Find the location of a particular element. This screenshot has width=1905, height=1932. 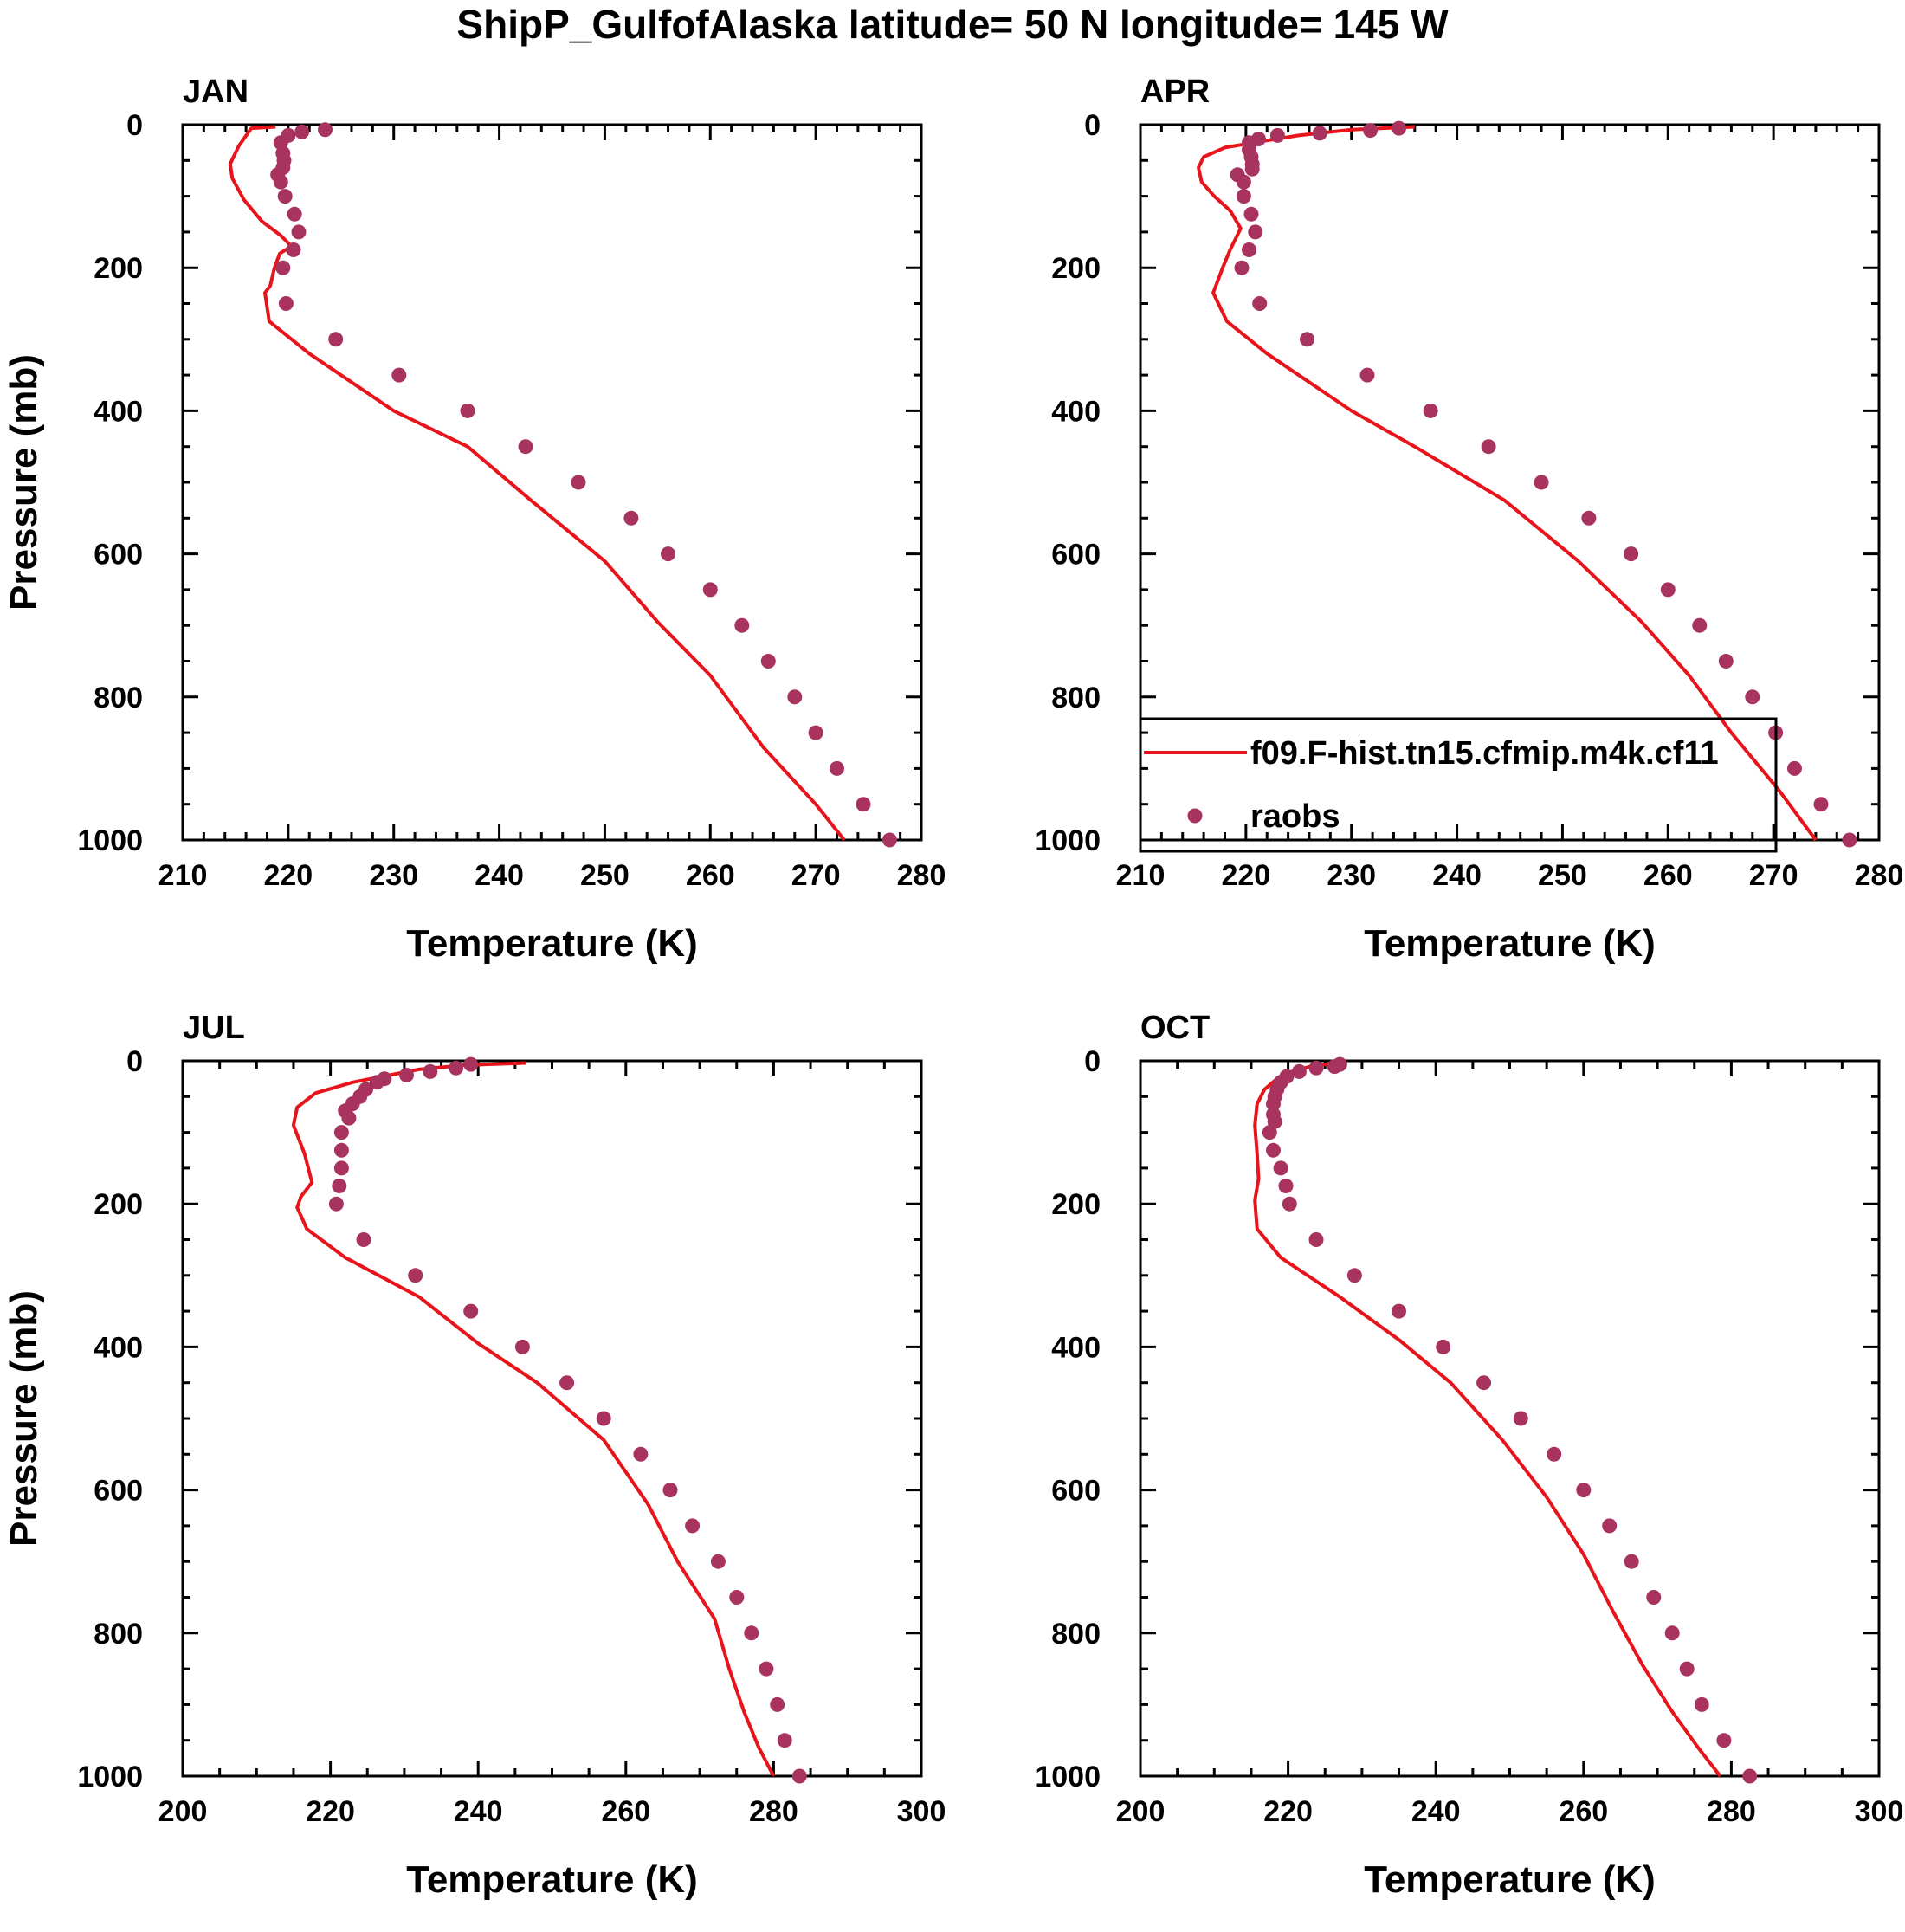

legend-obs-swatch is located at coordinates (1195, 816).